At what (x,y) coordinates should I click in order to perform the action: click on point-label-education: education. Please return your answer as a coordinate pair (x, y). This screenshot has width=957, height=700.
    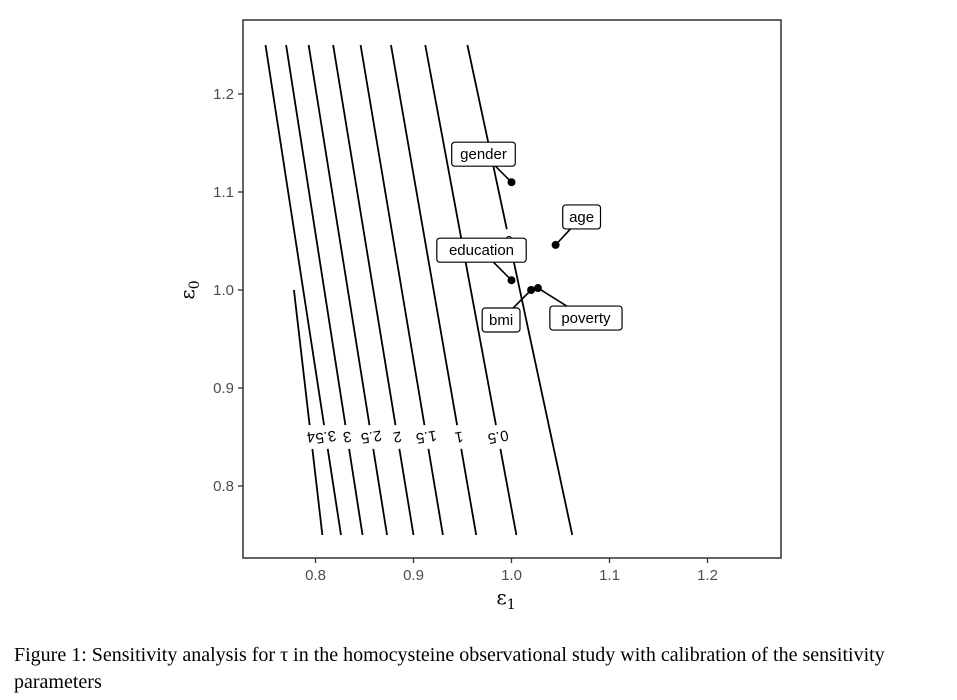
    Looking at the image, I should click on (481, 250).